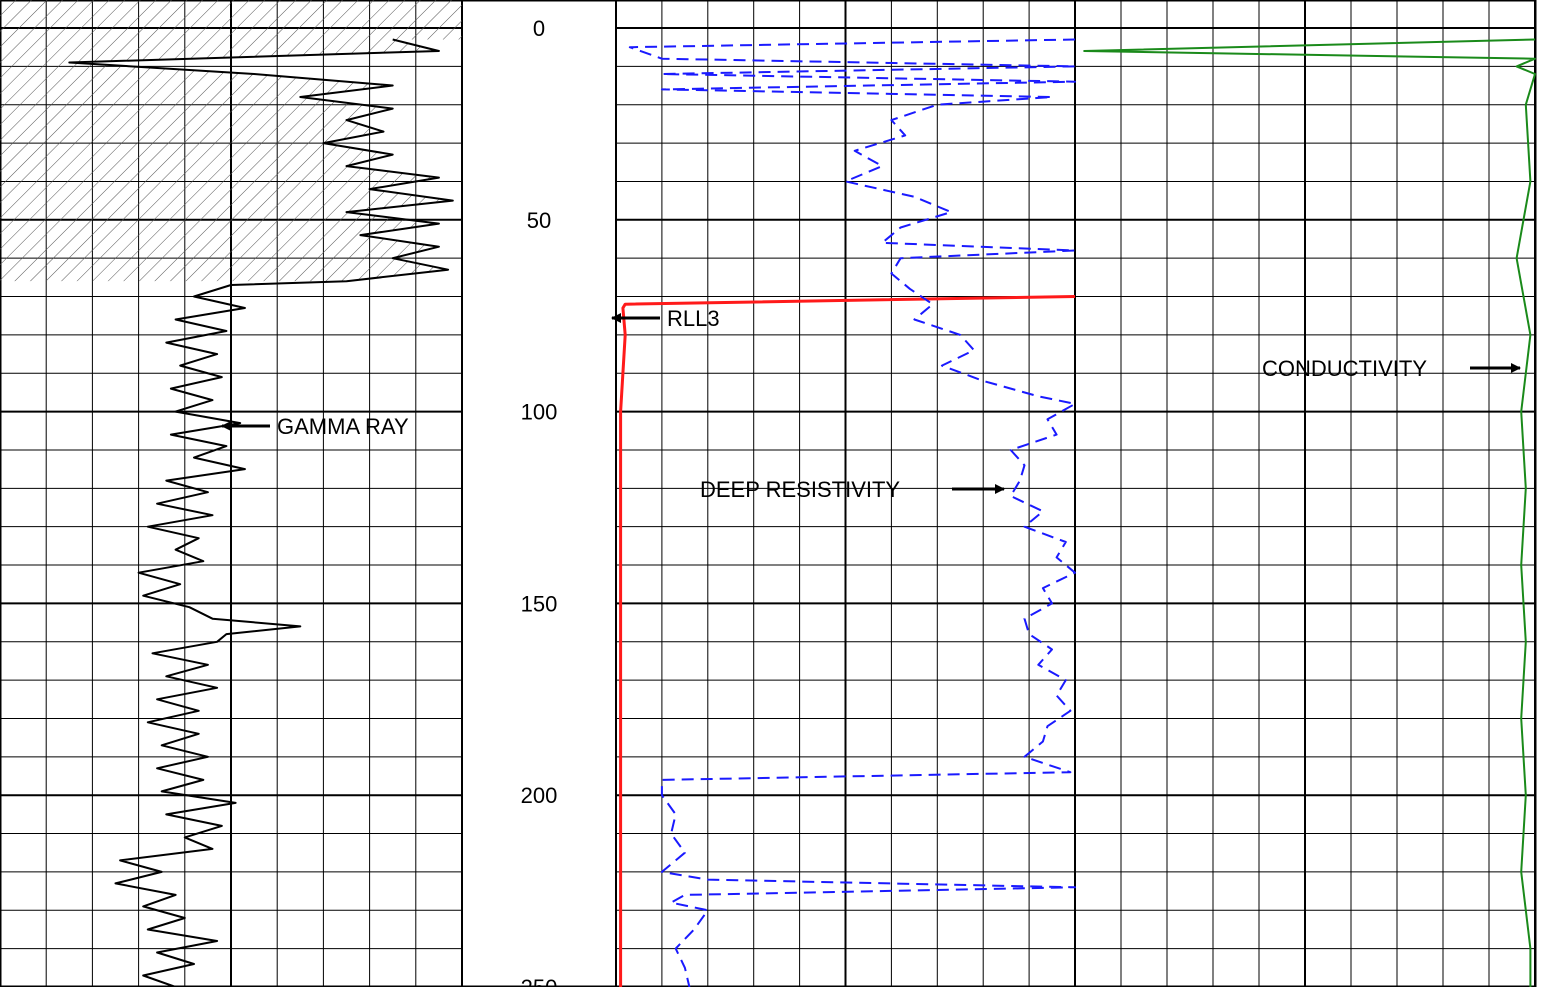  What do you see at coordinates (1344, 368) in the screenshot?
I see `conductivity-label: CONDUCTIVITY` at bounding box center [1344, 368].